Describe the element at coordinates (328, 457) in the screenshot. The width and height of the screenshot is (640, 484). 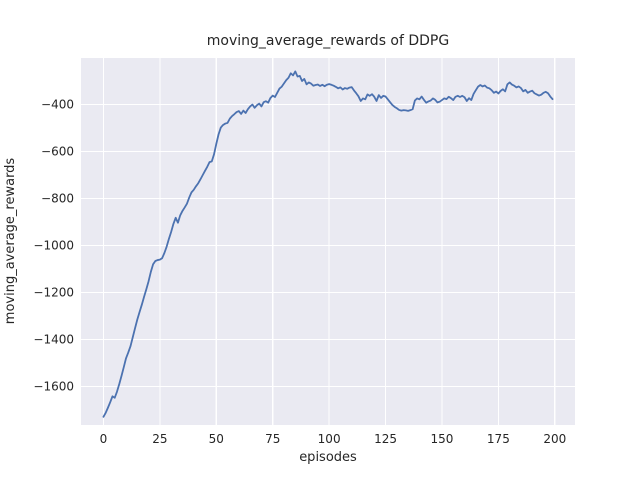
I see `x-axis-label: episodes` at that location.